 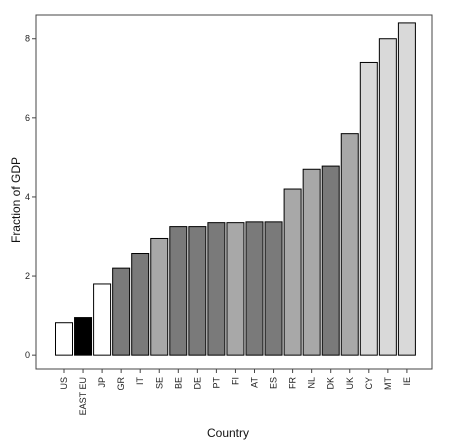 I want to click on bar-cy, so click(x=368, y=208).